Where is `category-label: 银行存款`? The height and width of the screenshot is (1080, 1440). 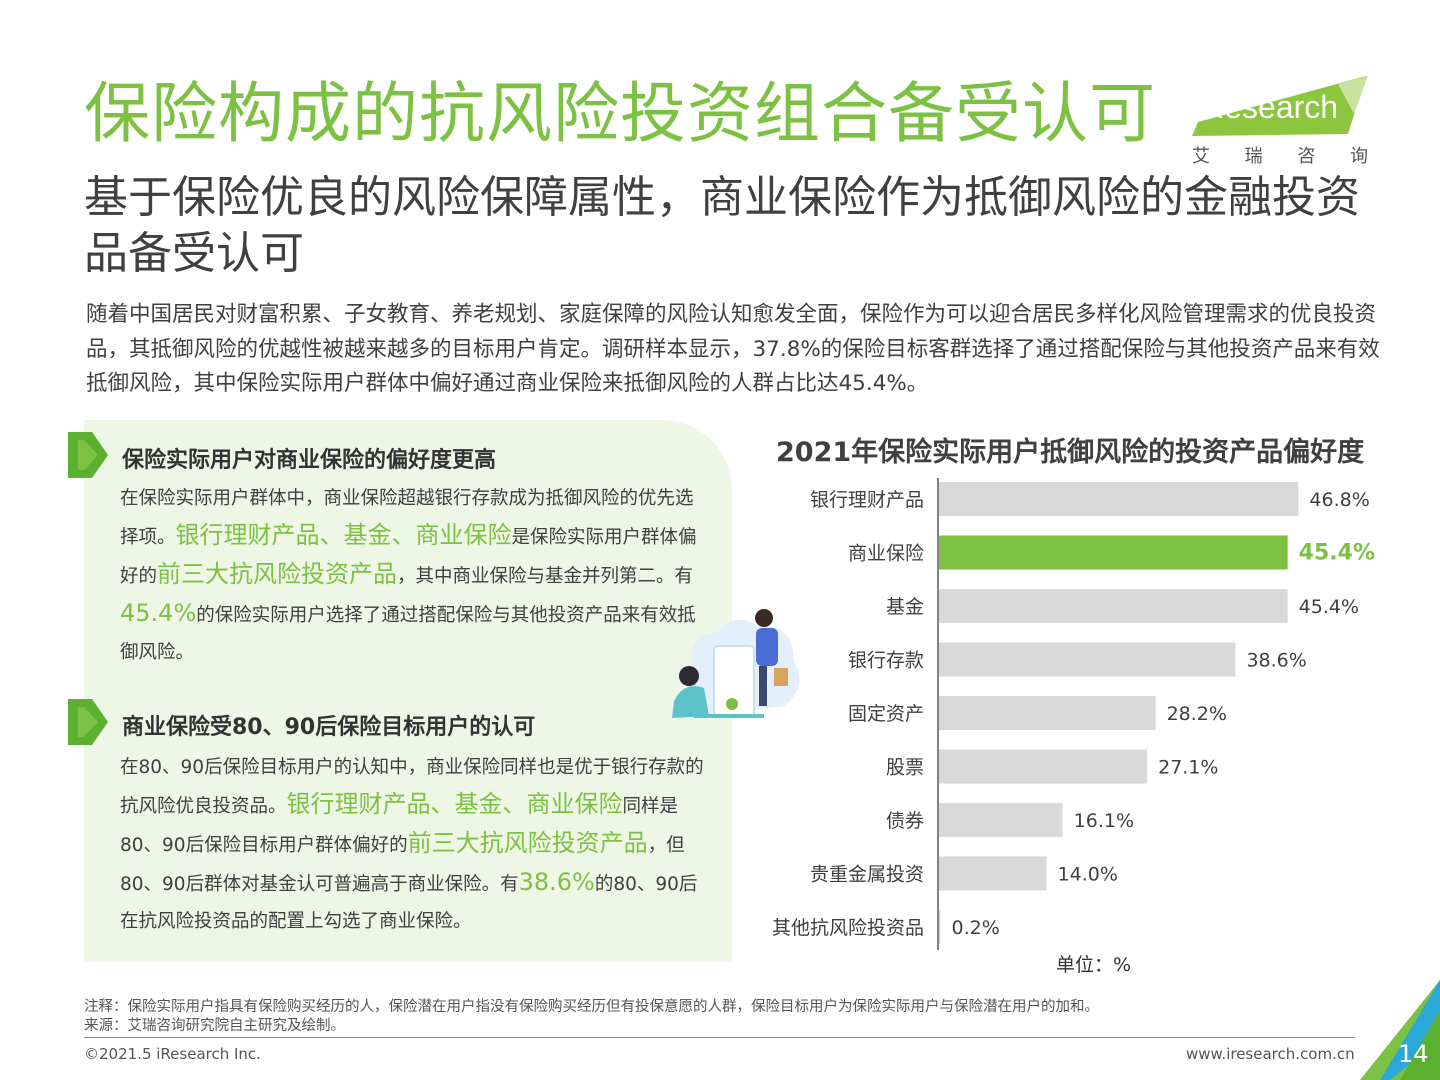
category-label: 银行存款 is located at coordinates (886, 661).